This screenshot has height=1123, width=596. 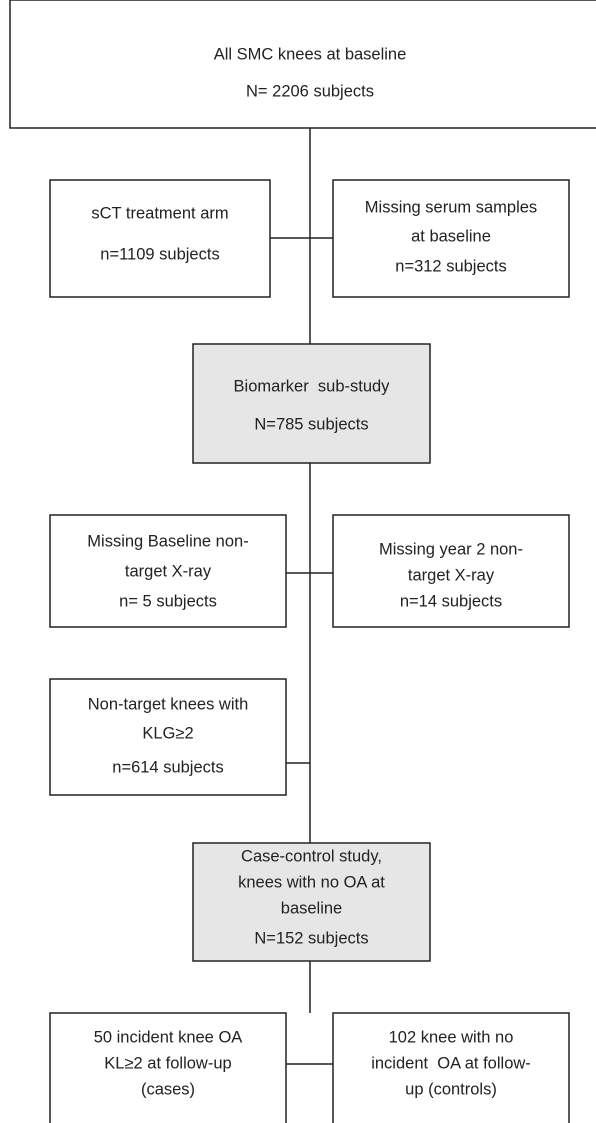 I want to click on box-text: n=312 subjects, so click(x=450, y=266).